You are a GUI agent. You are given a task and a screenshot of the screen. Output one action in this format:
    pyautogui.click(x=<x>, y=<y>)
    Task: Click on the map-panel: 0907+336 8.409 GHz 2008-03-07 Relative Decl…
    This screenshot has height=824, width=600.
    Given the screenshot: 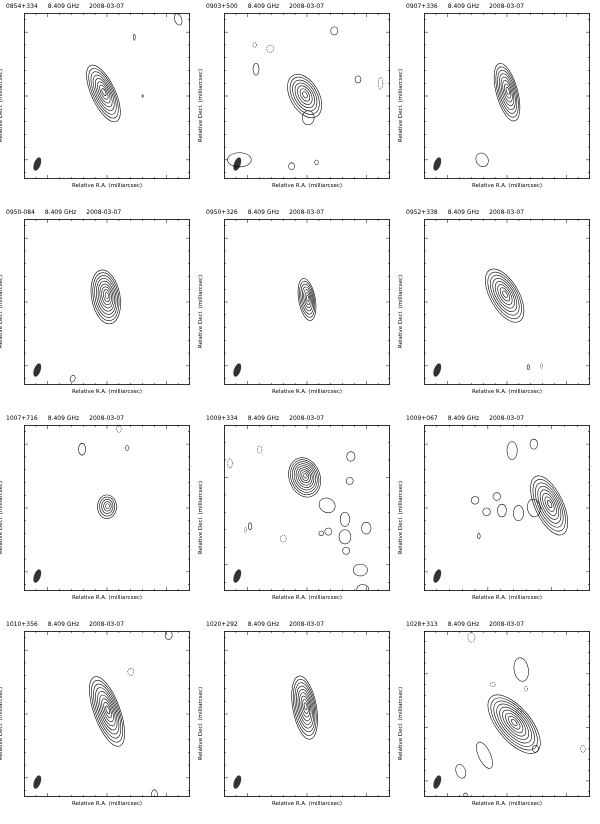 What is the action you would take?
    pyautogui.click(x=499, y=103)
    